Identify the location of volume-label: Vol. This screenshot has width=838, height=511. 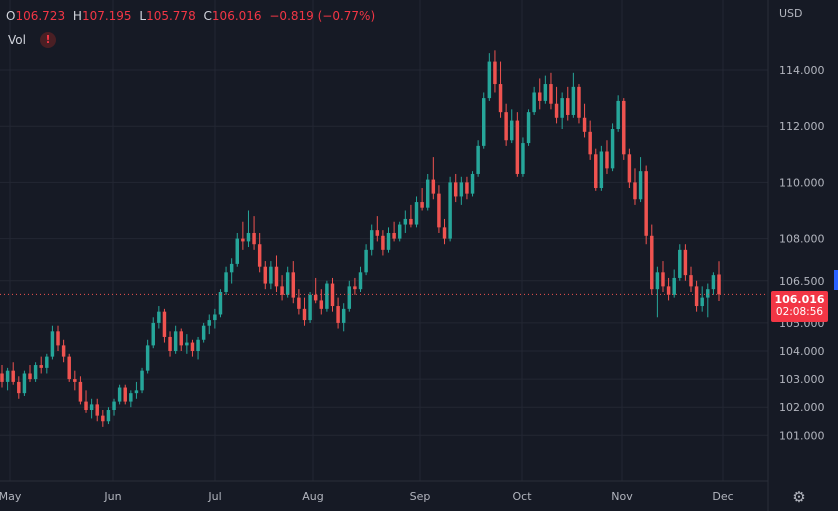
(17, 40).